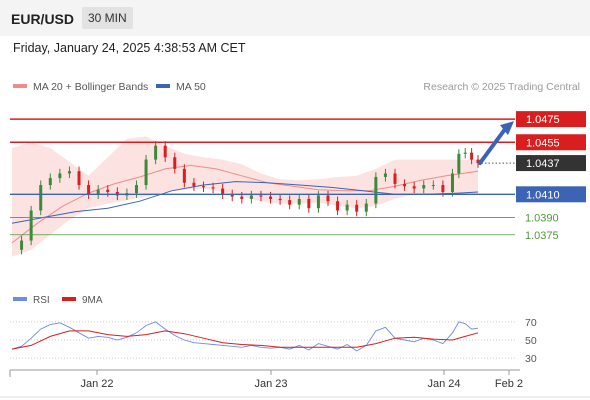 The image size is (590, 400). What do you see at coordinates (295, 18) in the screenshot?
I see `chart-header: EUR/USD 30 MIN` at bounding box center [295, 18].